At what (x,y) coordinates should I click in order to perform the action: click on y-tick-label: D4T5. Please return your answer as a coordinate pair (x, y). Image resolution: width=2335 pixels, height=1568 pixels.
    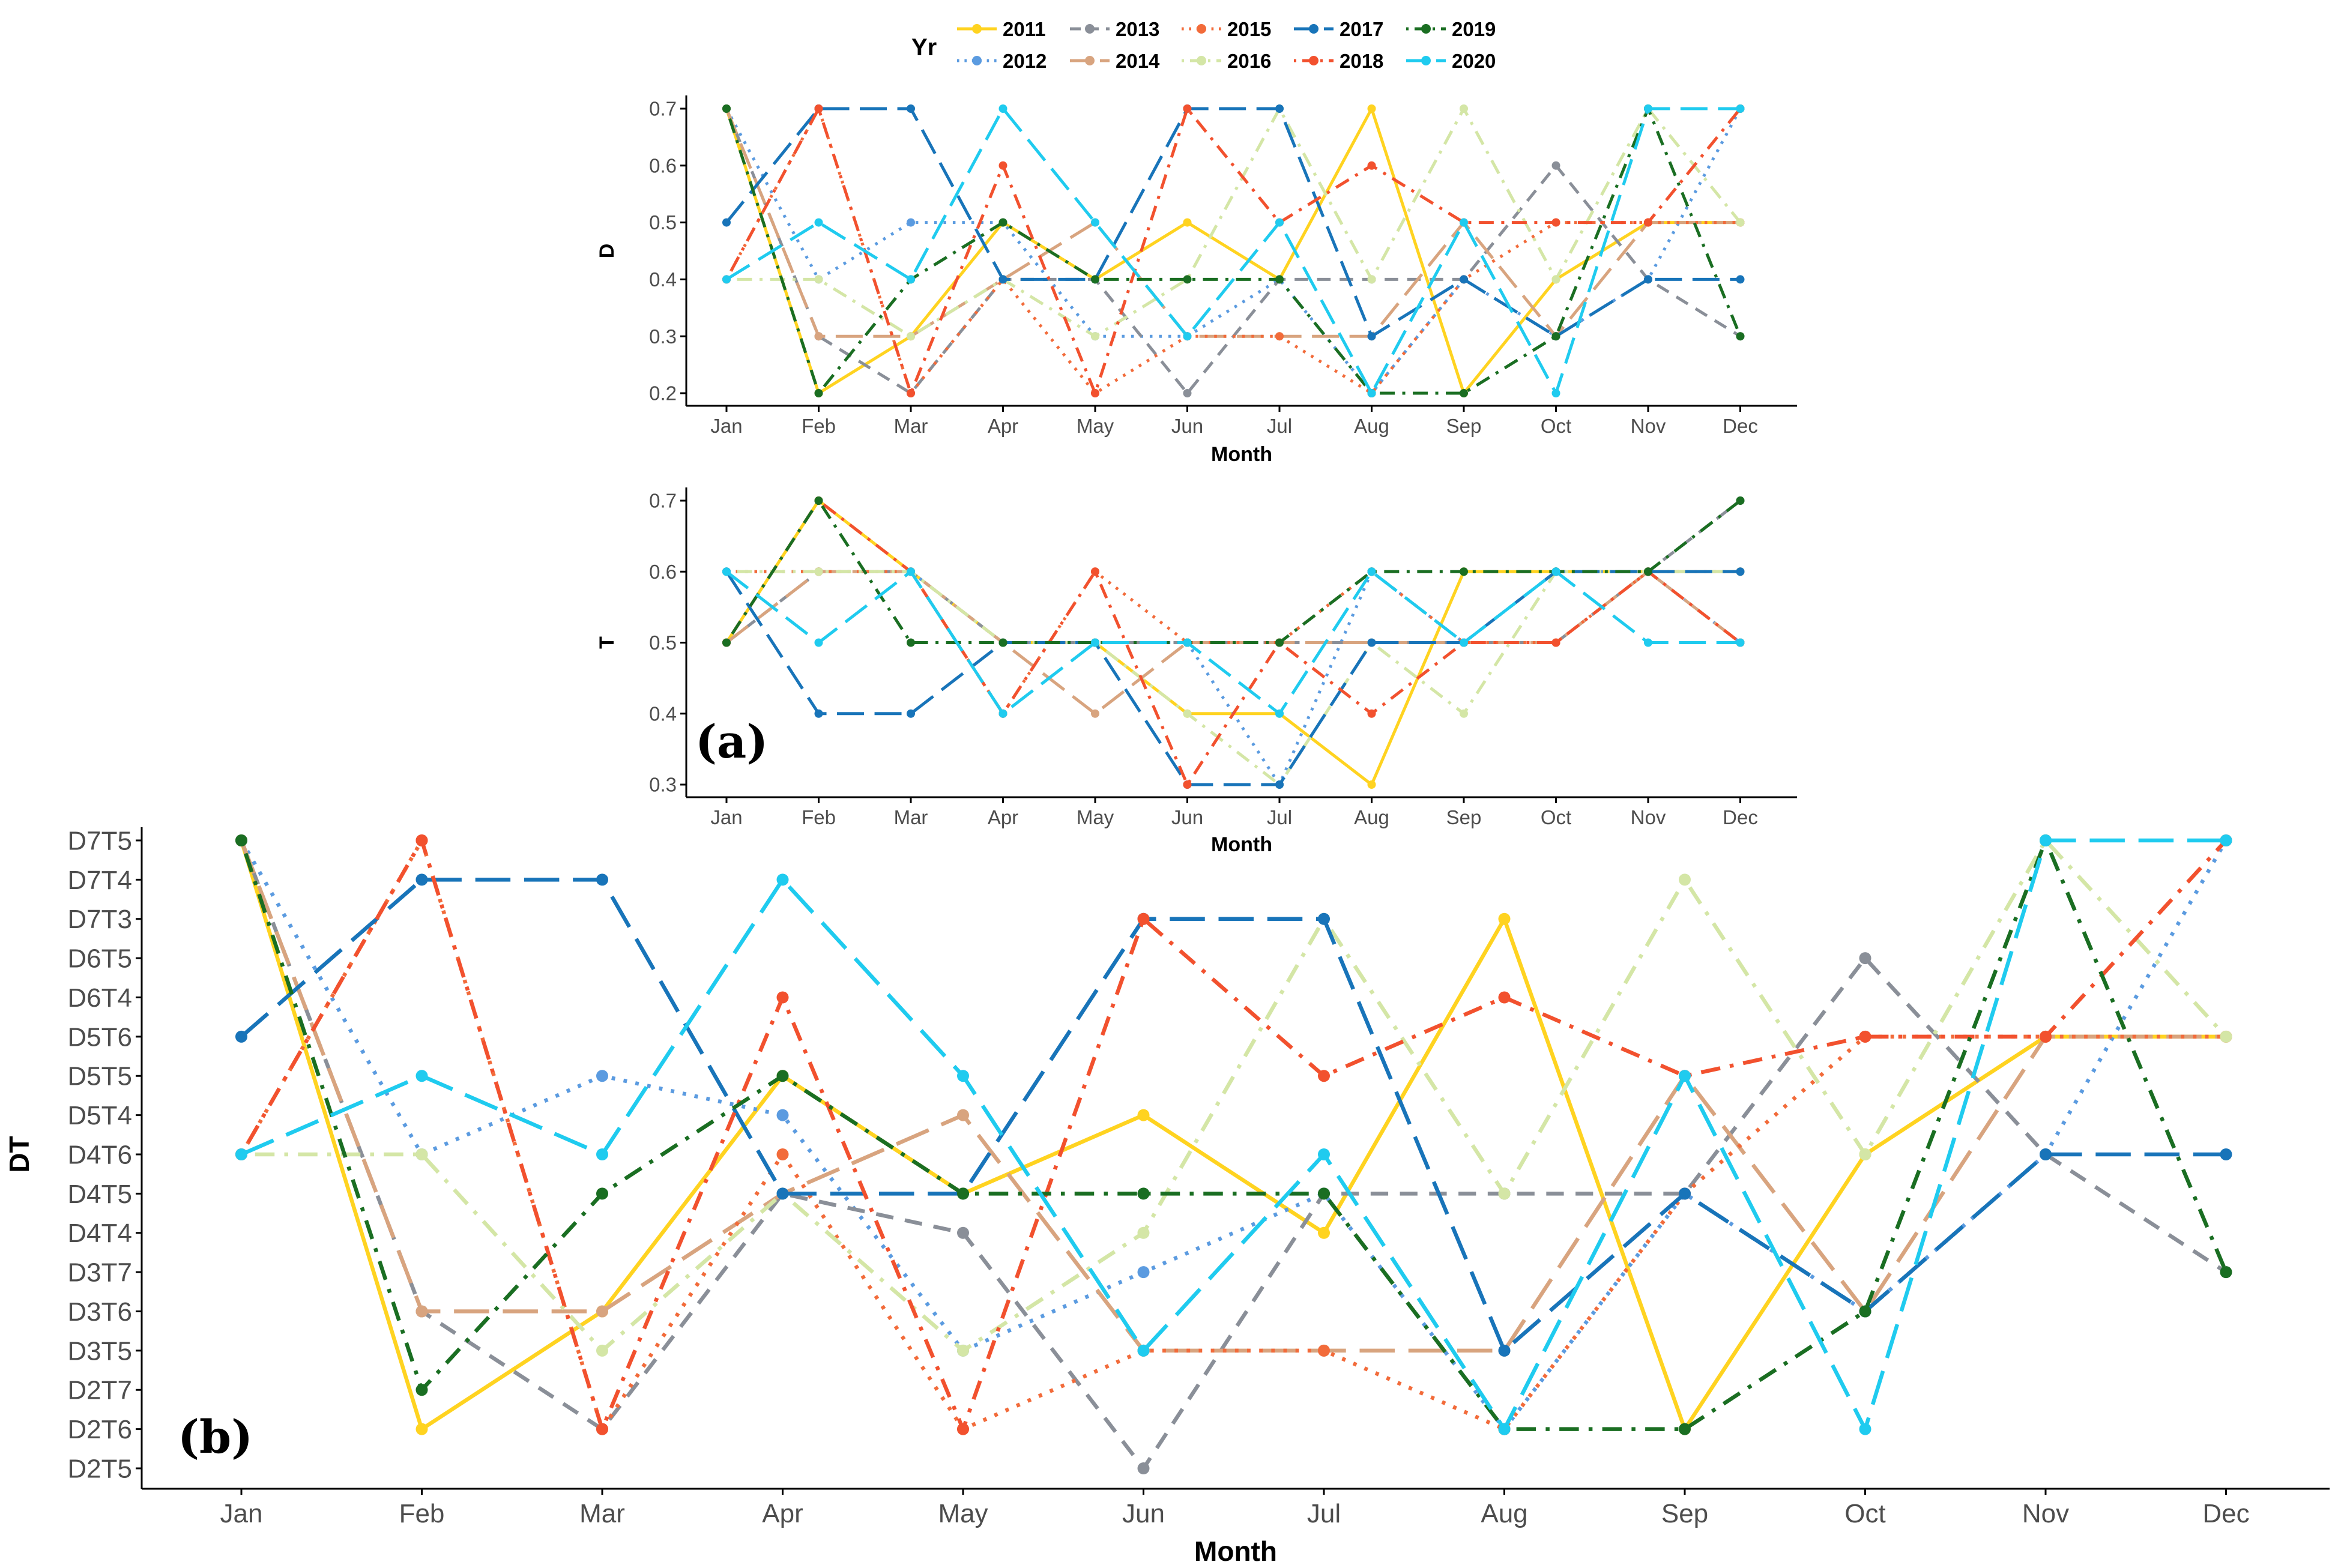
    Looking at the image, I should click on (99, 1194).